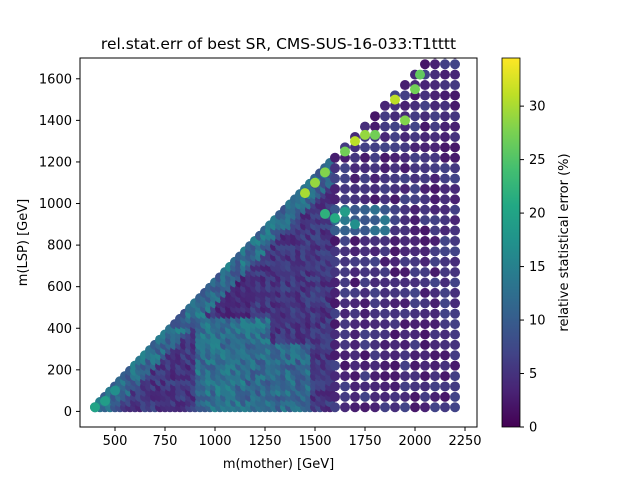 This screenshot has height=480, width=640. I want to click on y-tick-label-3: 600, so click(59, 287).